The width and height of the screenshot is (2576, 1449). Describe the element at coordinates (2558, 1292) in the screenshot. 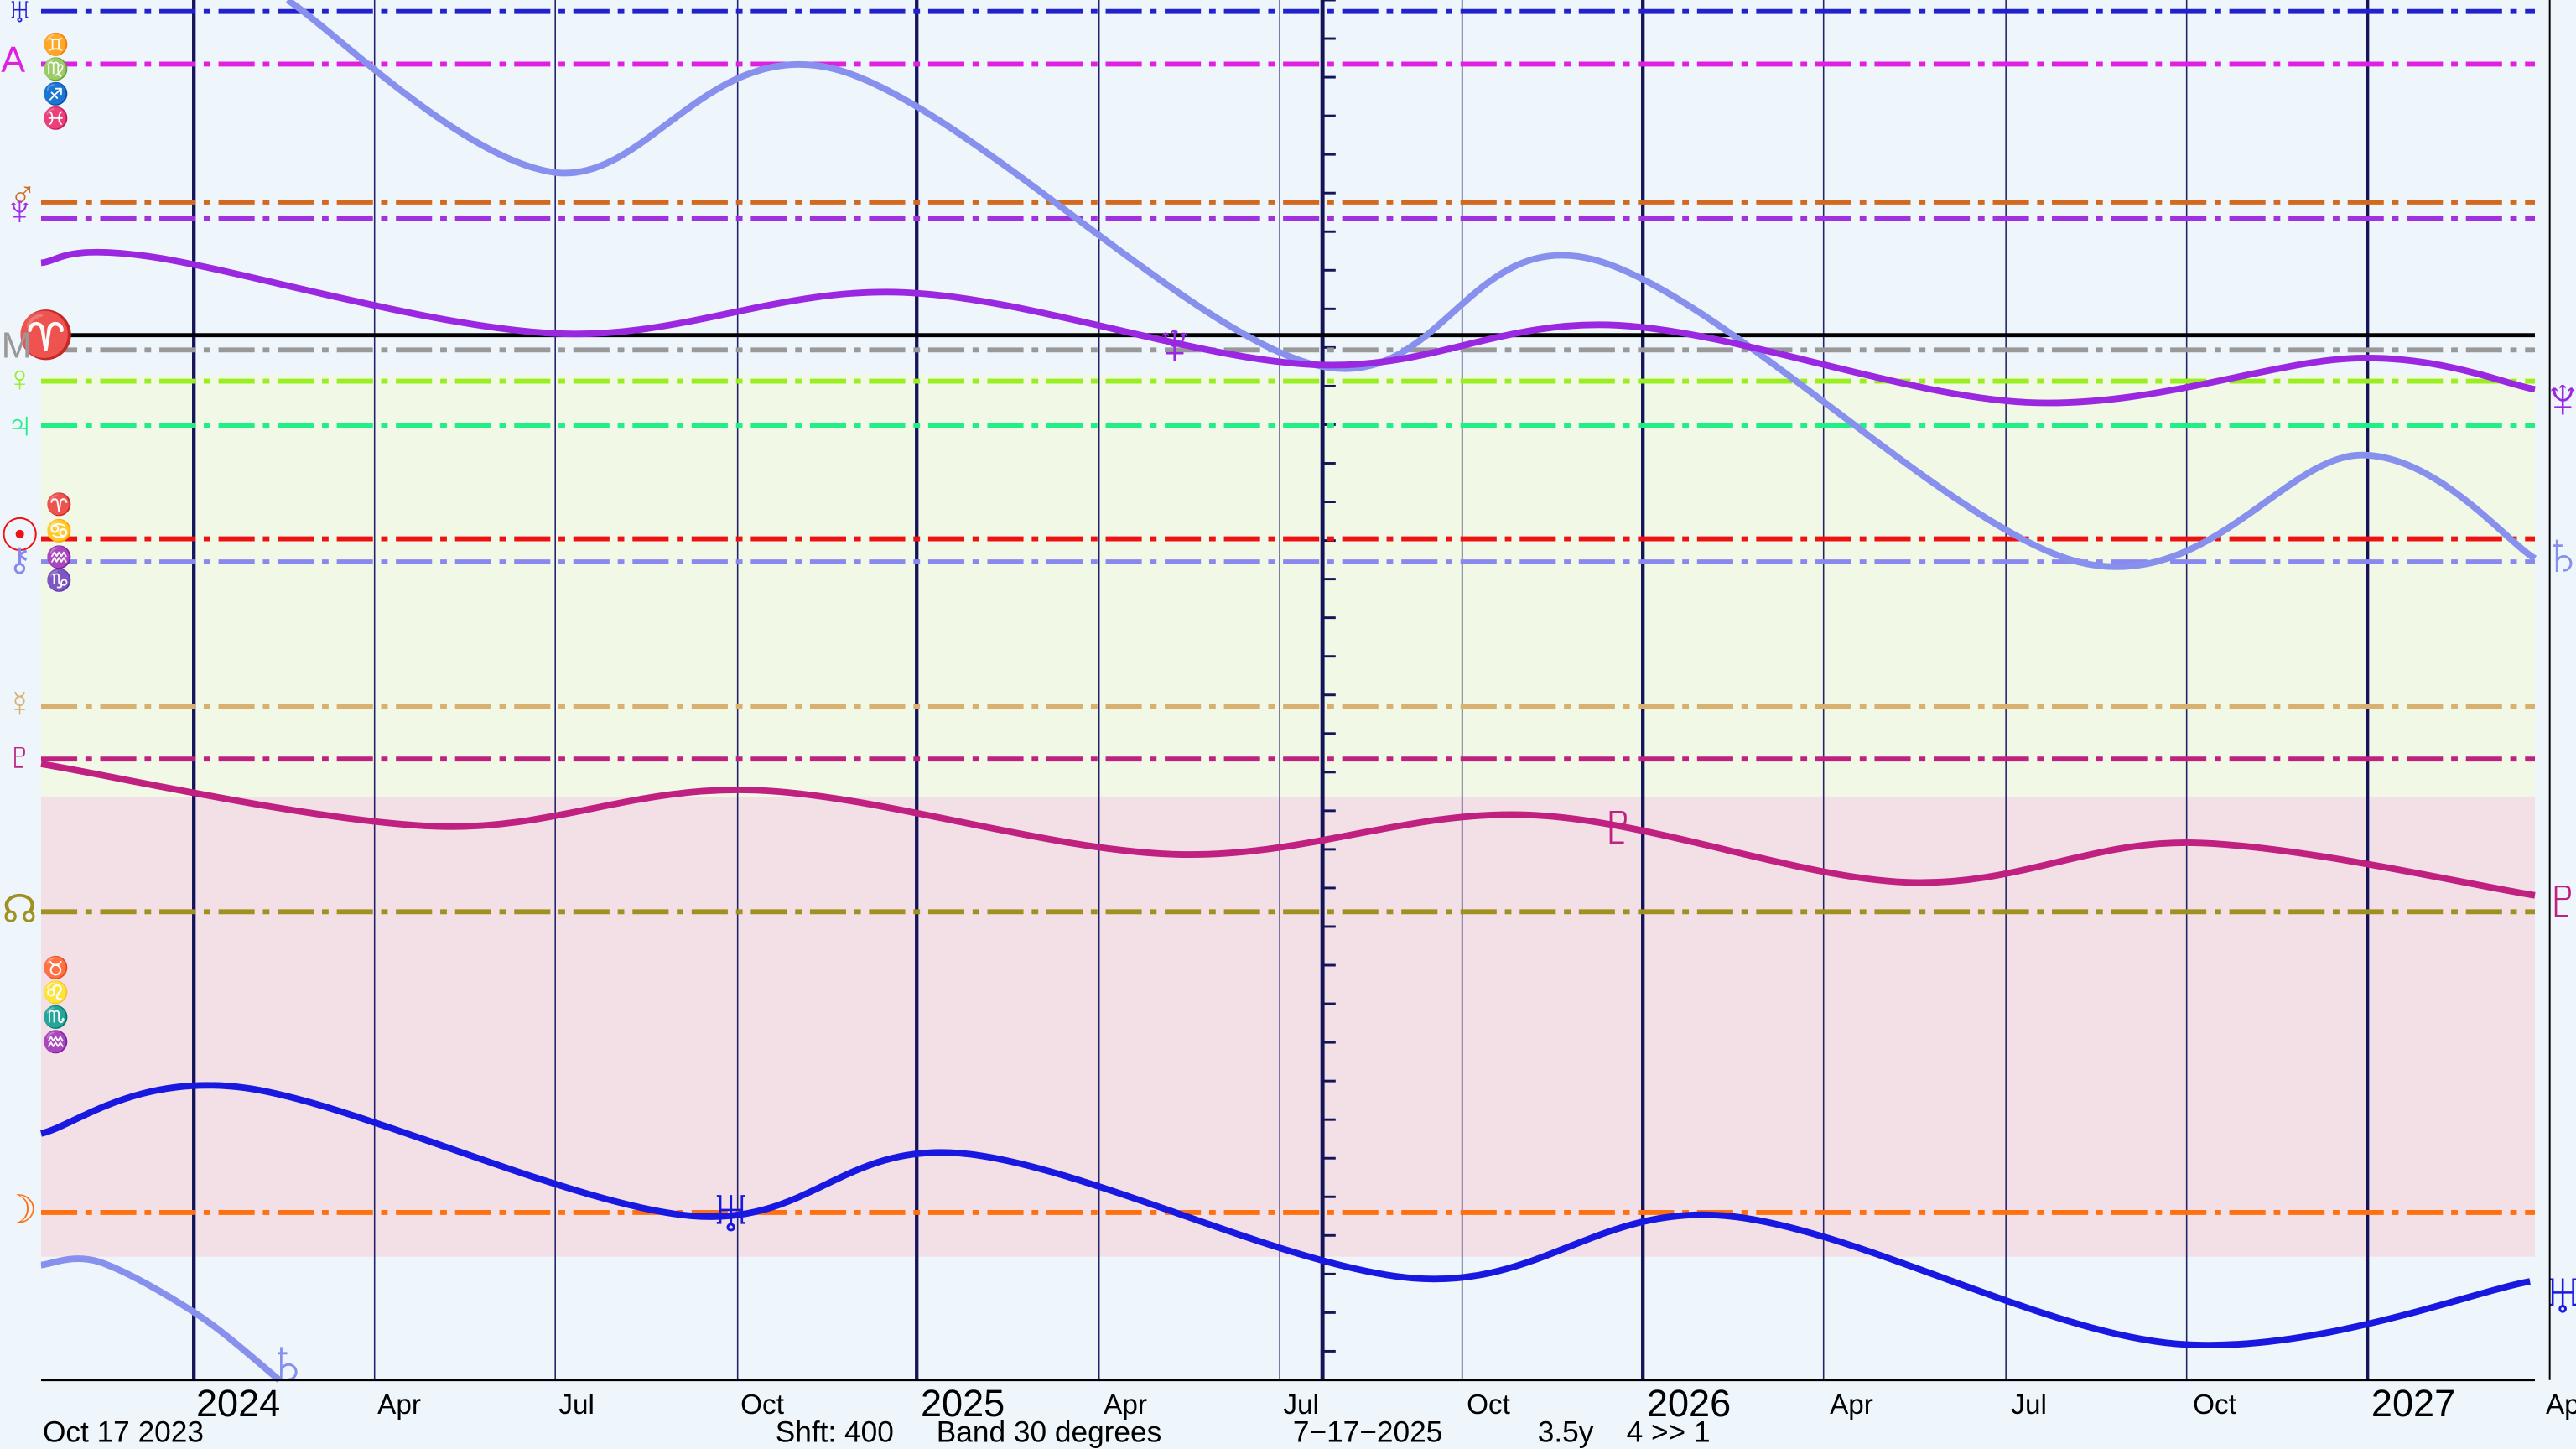

I see `right-glyph: ♅` at that location.